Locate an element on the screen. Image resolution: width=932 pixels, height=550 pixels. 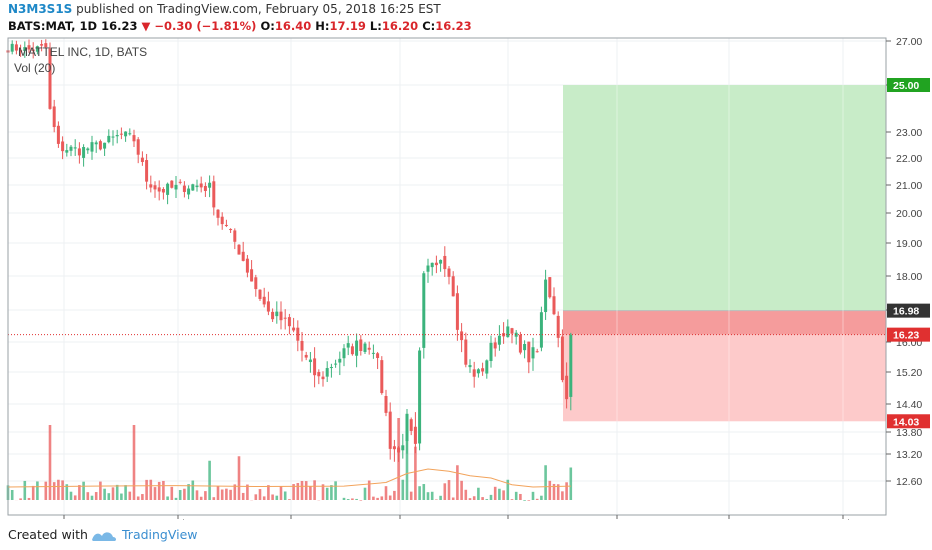
x-tick-label: Jul is located at coordinates (842, 519).